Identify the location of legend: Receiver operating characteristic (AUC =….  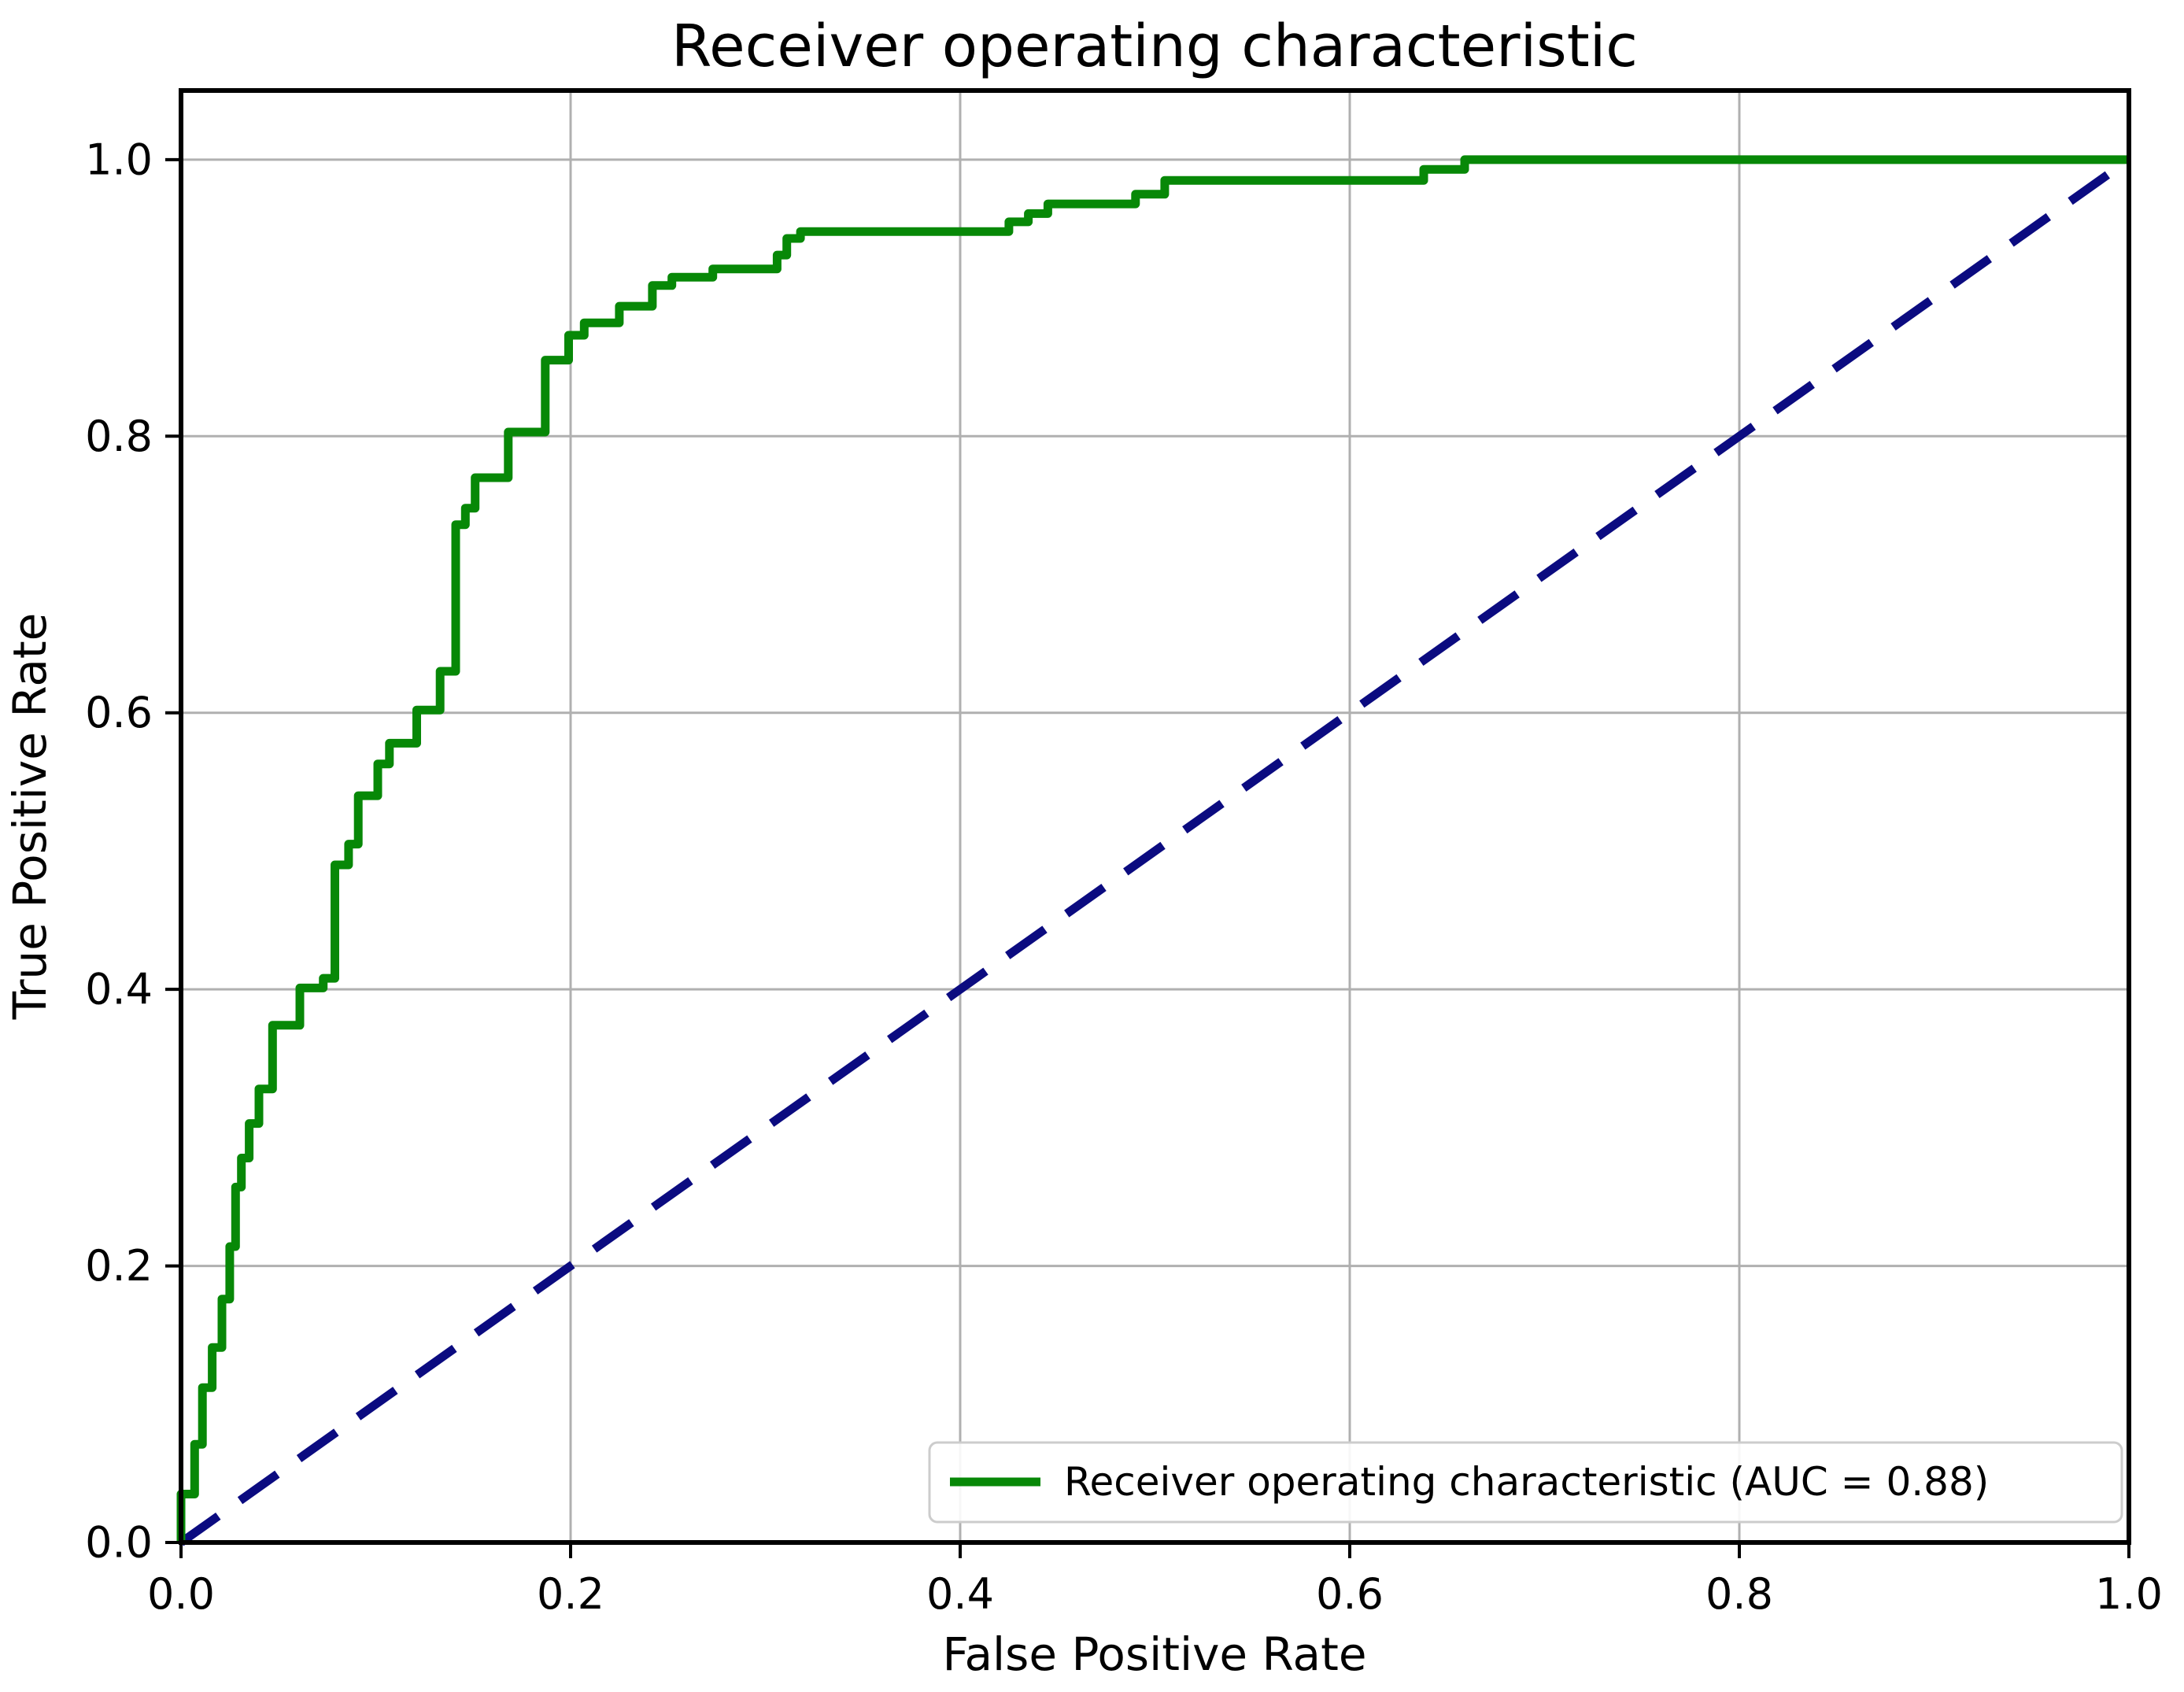
(1525, 1482).